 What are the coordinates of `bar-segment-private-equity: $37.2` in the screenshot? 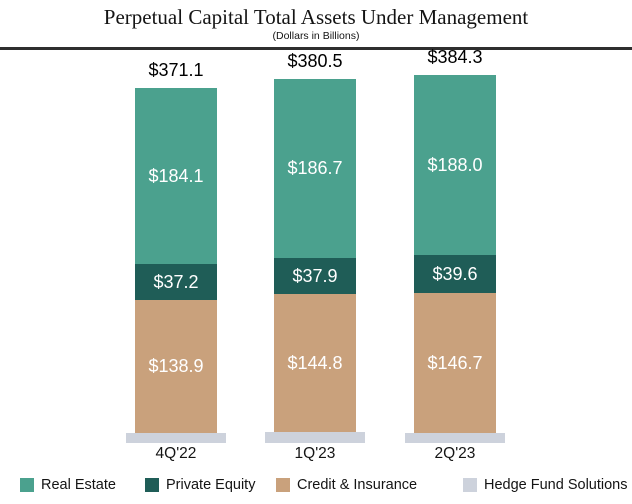 It's located at (176, 282).